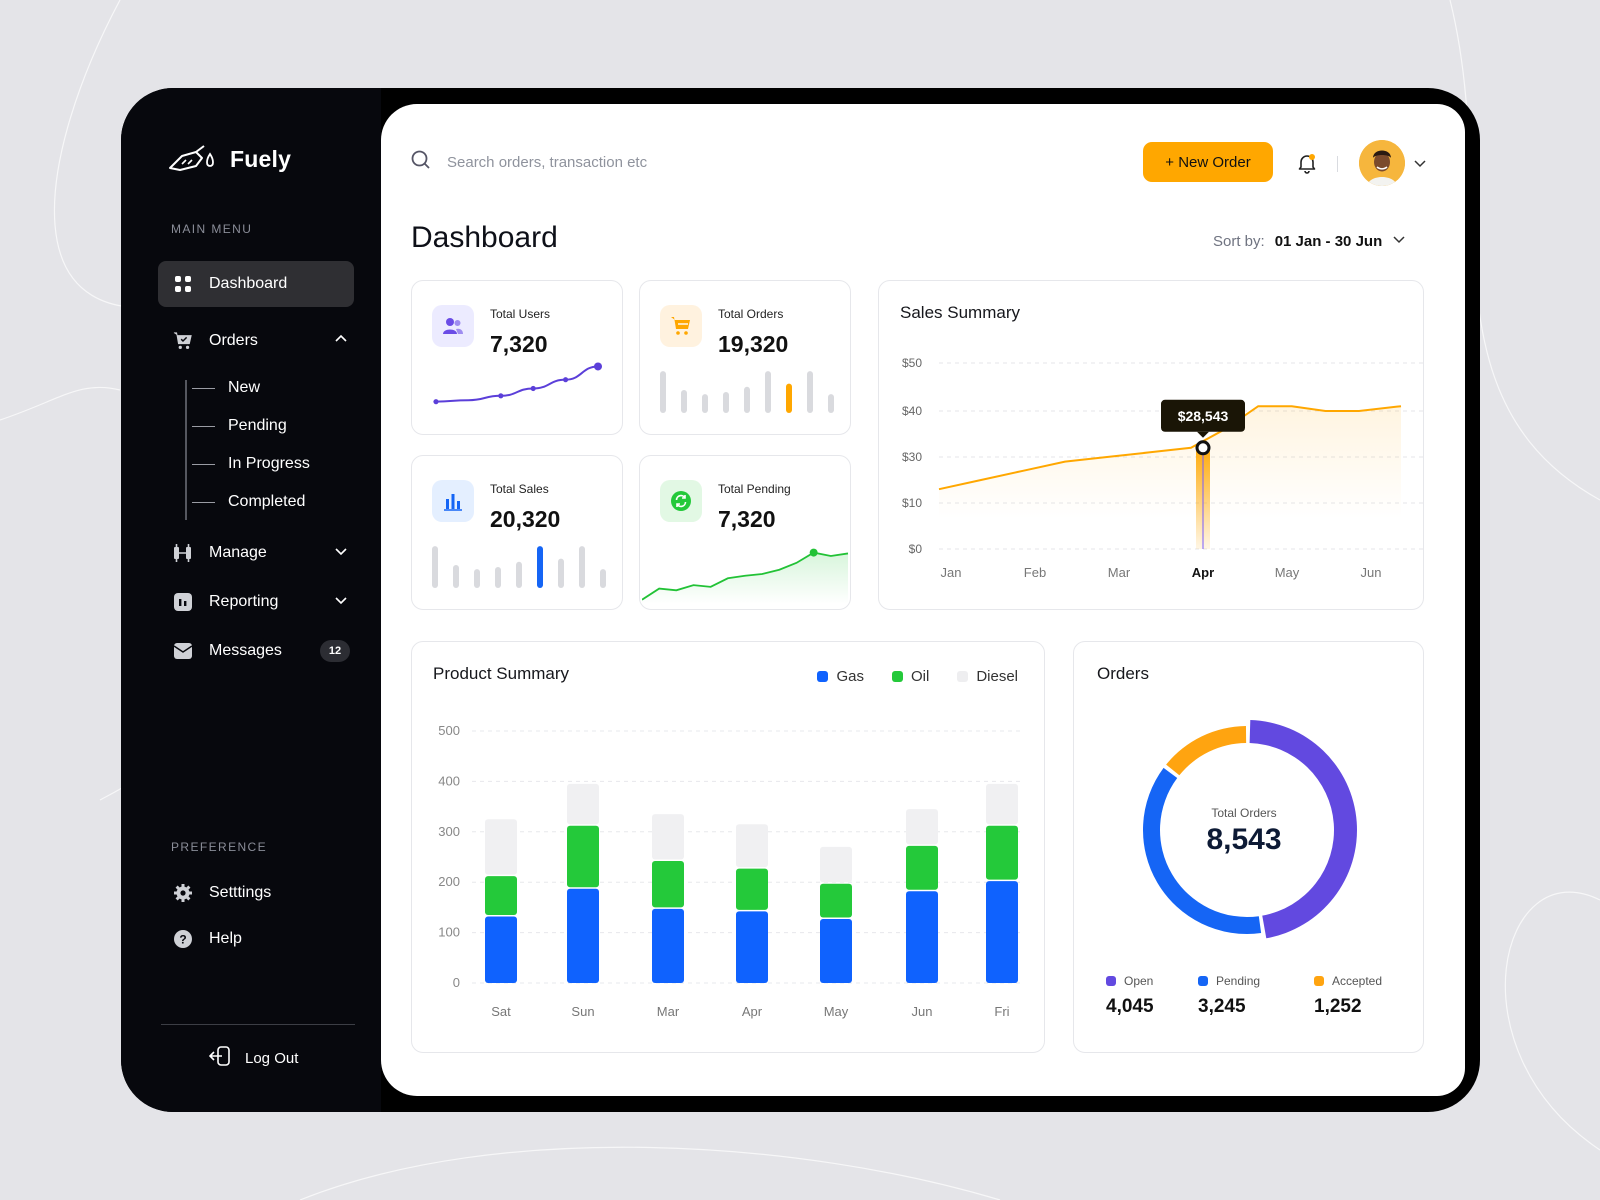 Image resolution: width=1600 pixels, height=1200 pixels. What do you see at coordinates (1208, 162) in the screenshot?
I see `new-order-button: + New Order` at bounding box center [1208, 162].